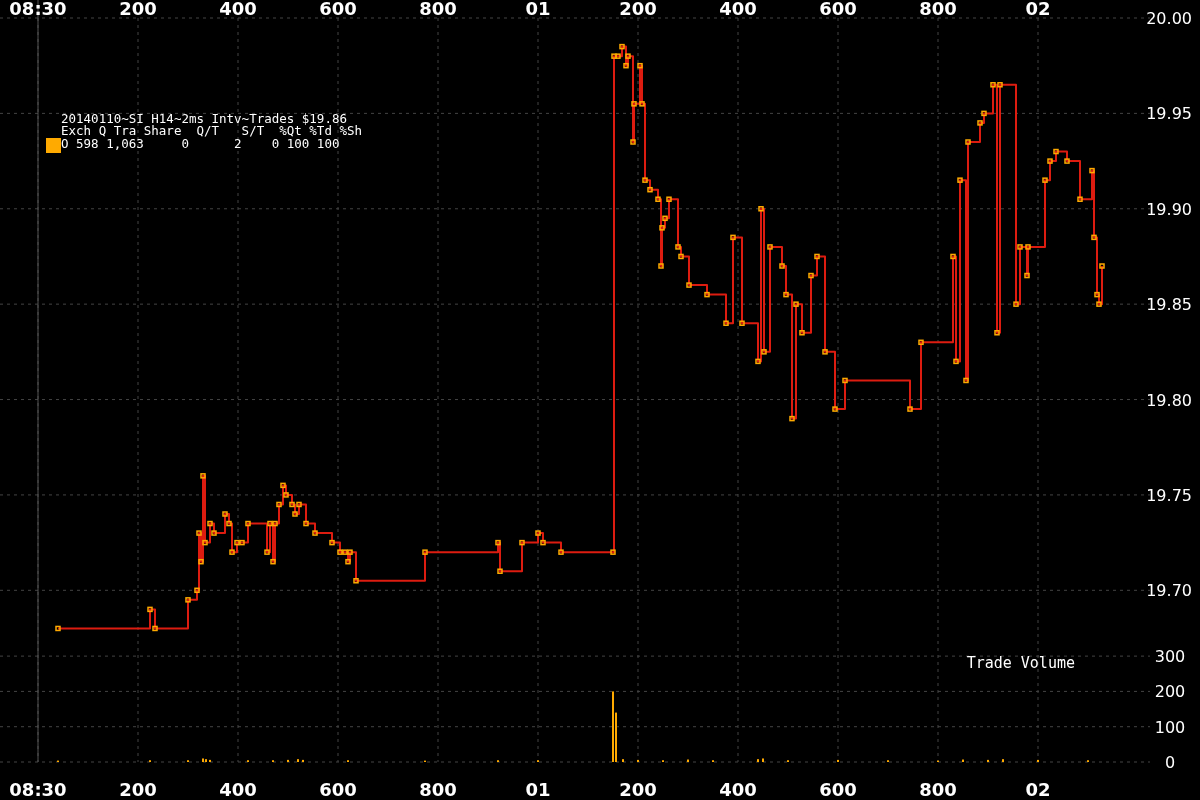 The width and height of the screenshot is (1200, 800). I want to click on y-tick-label: 19.80, so click(1169, 400).